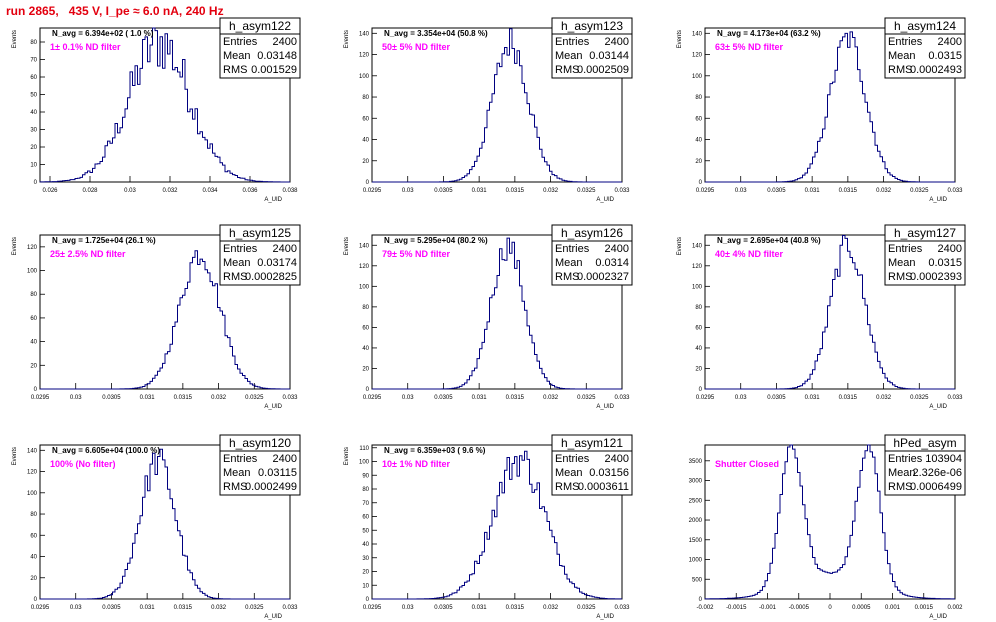 This screenshot has width=996, height=622. Describe the element at coordinates (924, 443) in the screenshot. I see `histogram-title: hPed_asym` at that location.